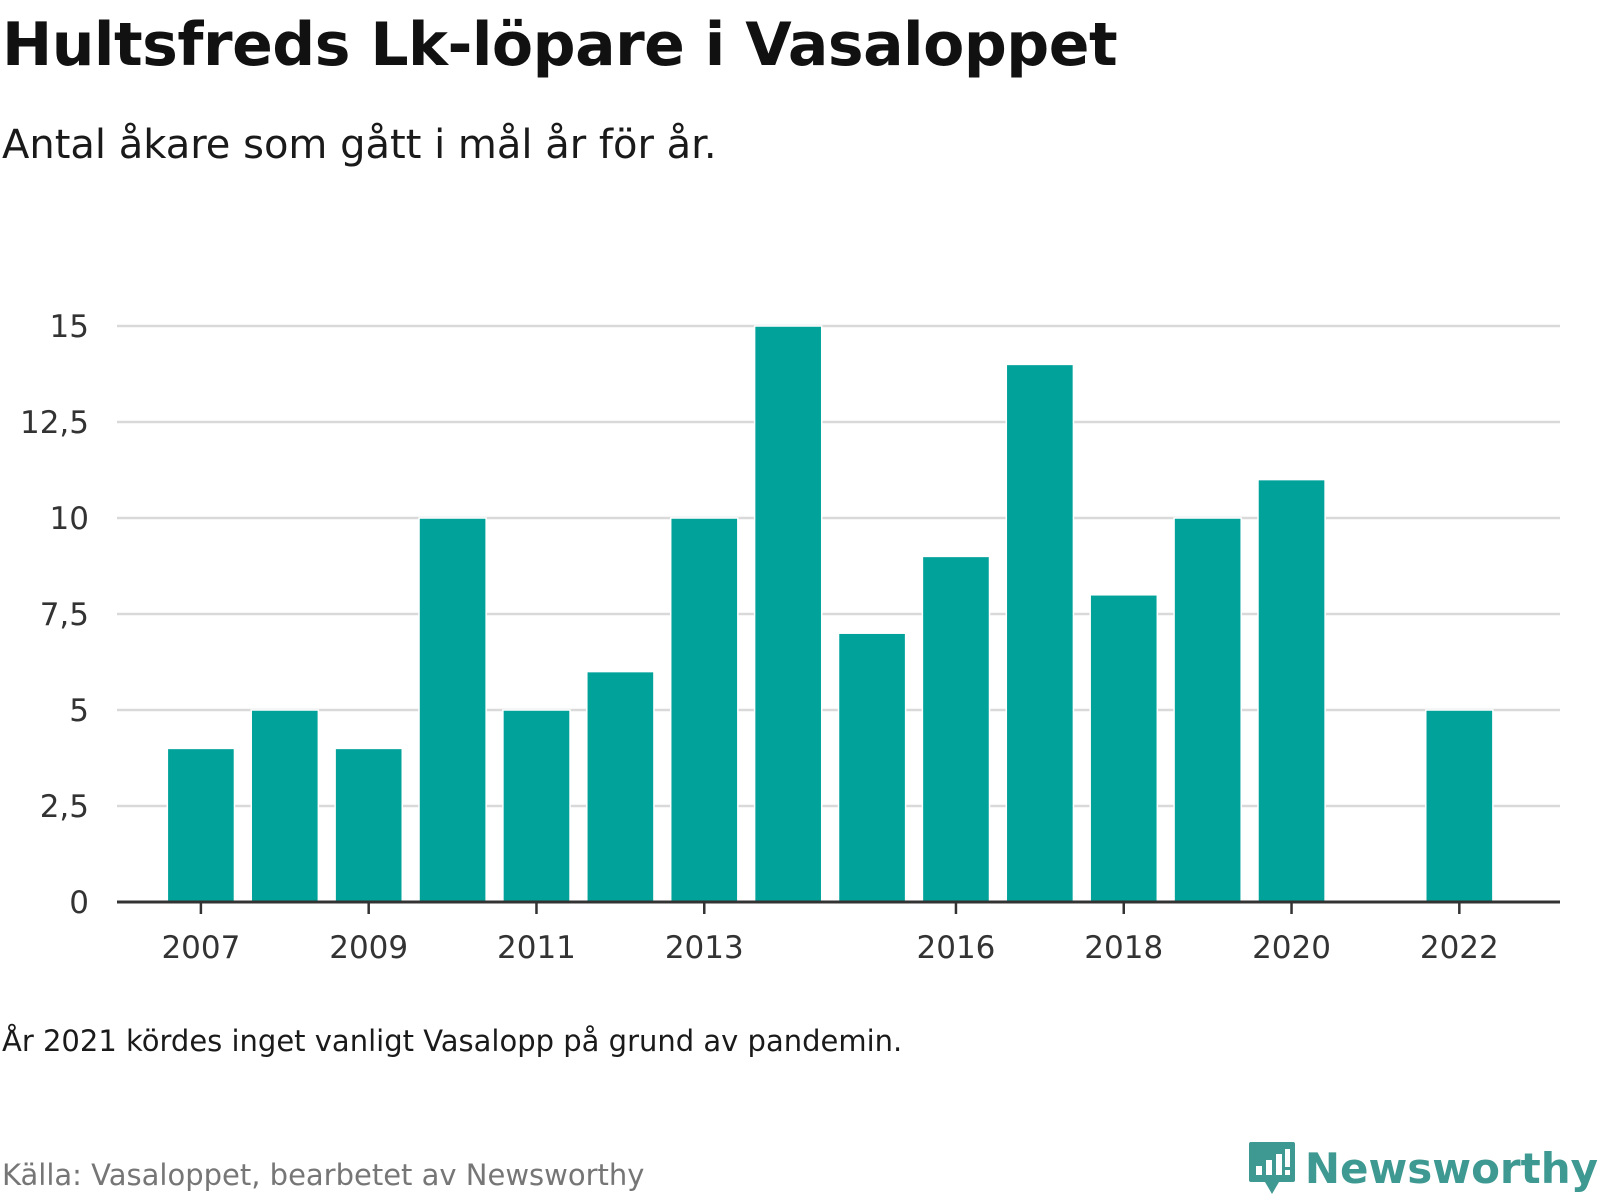 This screenshot has height=1200, width=1600. I want to click on x-tick-label: 2018, so click(1123, 948).